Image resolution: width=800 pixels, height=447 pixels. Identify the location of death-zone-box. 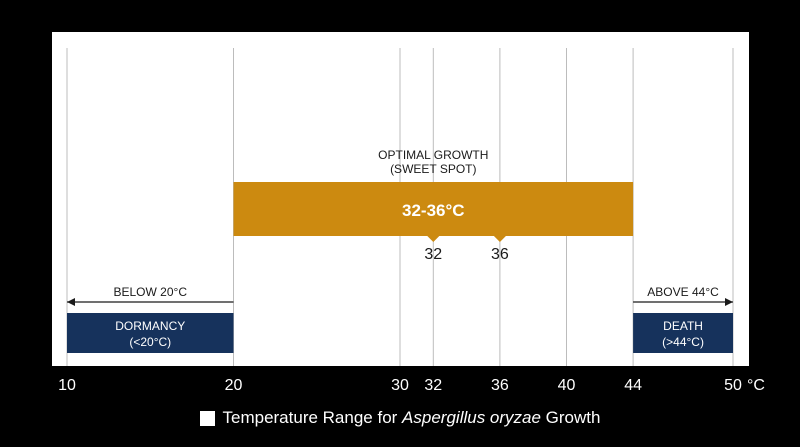
(683, 333).